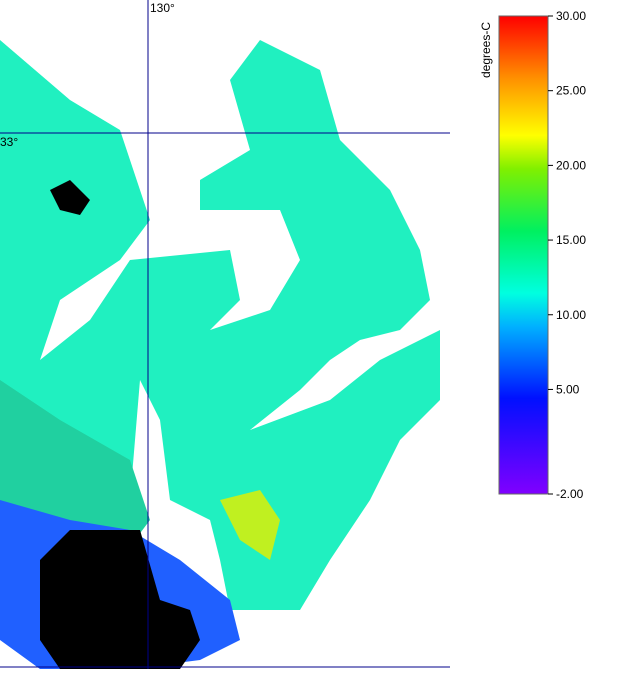  I want to click on latitude-label: 33°, so click(9, 142).